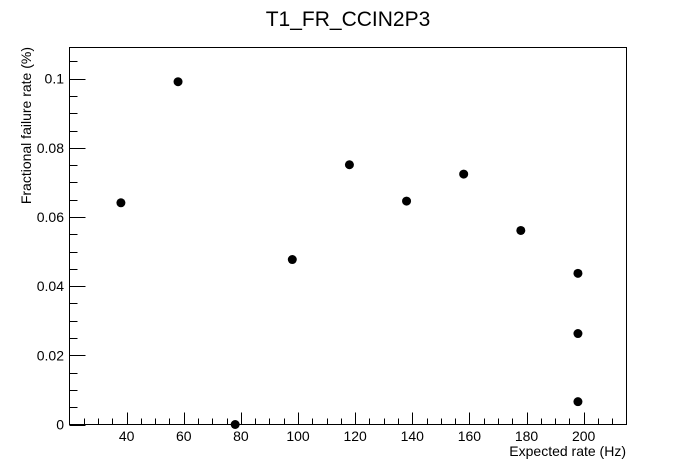 Image resolution: width=696 pixels, height=472 pixels. I want to click on x-axis-label: Expected rate (Hz), so click(567, 451).